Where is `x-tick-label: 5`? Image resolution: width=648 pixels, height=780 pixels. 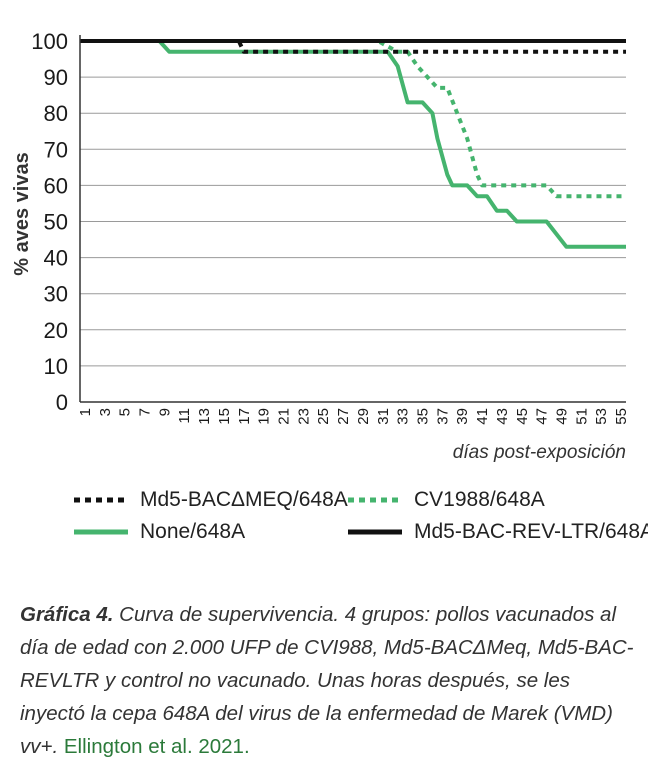
x-tick-label: 5 is located at coordinates (125, 412).